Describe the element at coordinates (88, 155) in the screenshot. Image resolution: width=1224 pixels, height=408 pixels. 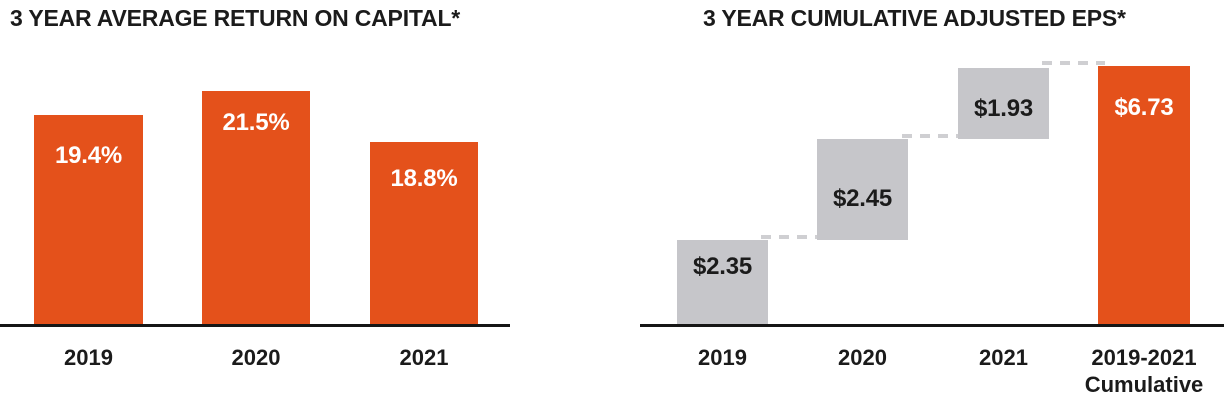
I see `bar-value-label: 19.4%` at that location.